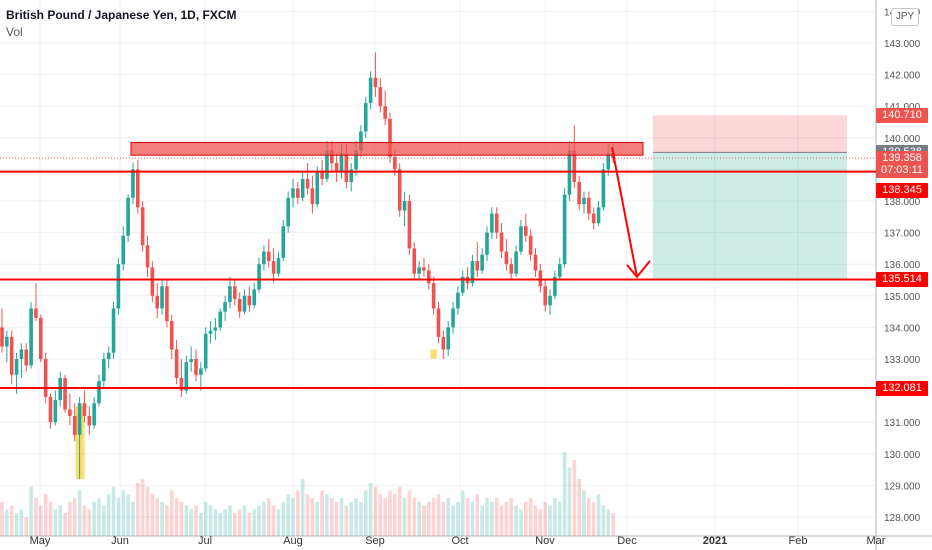 This screenshot has width=932, height=550. I want to click on currency-button: JPY, so click(905, 17).